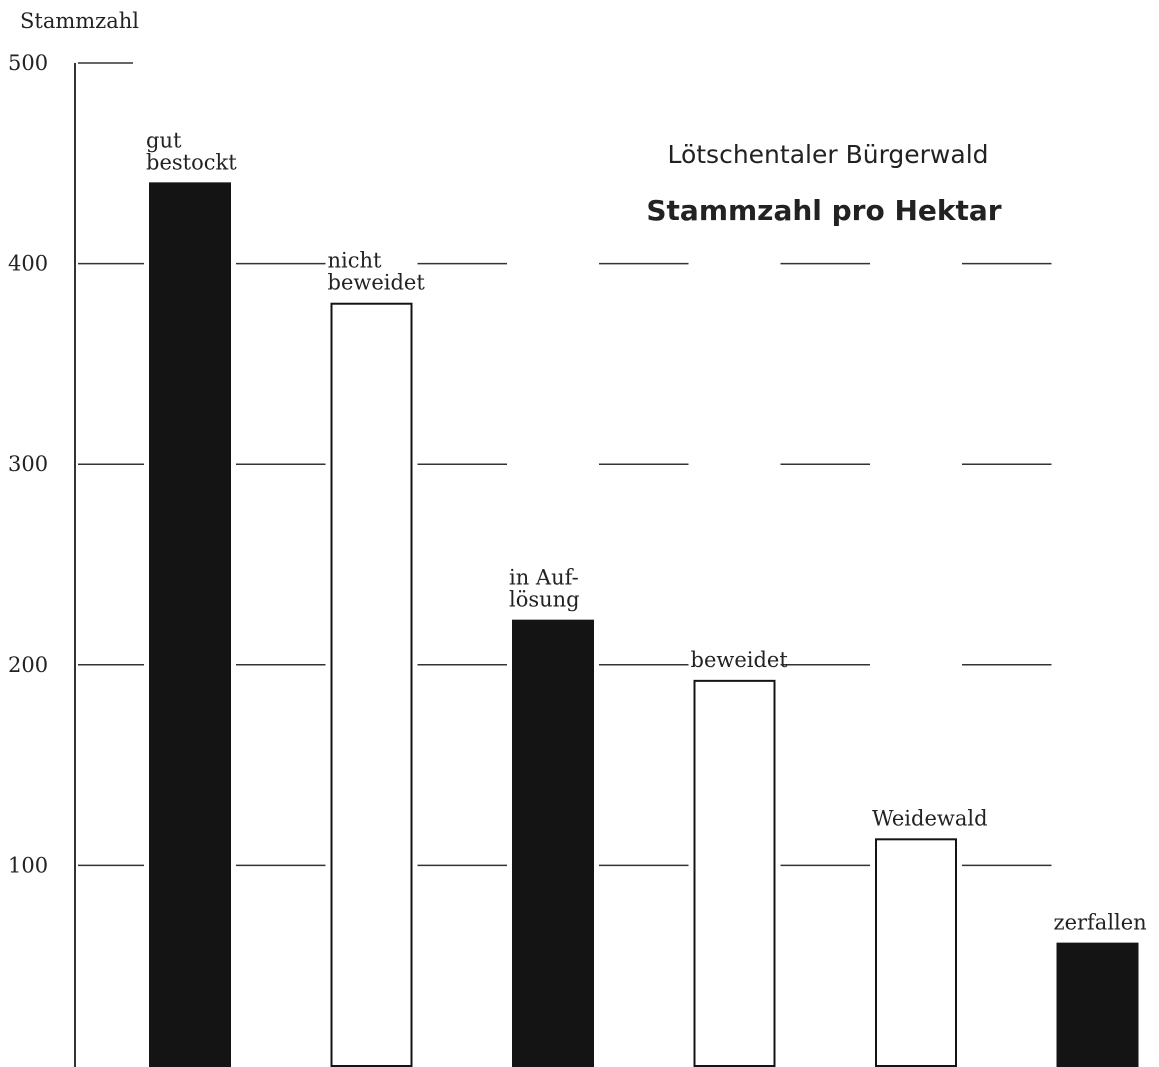 The height and width of the screenshot is (1067, 1159). I want to click on bar-label: lösung, so click(544, 600).